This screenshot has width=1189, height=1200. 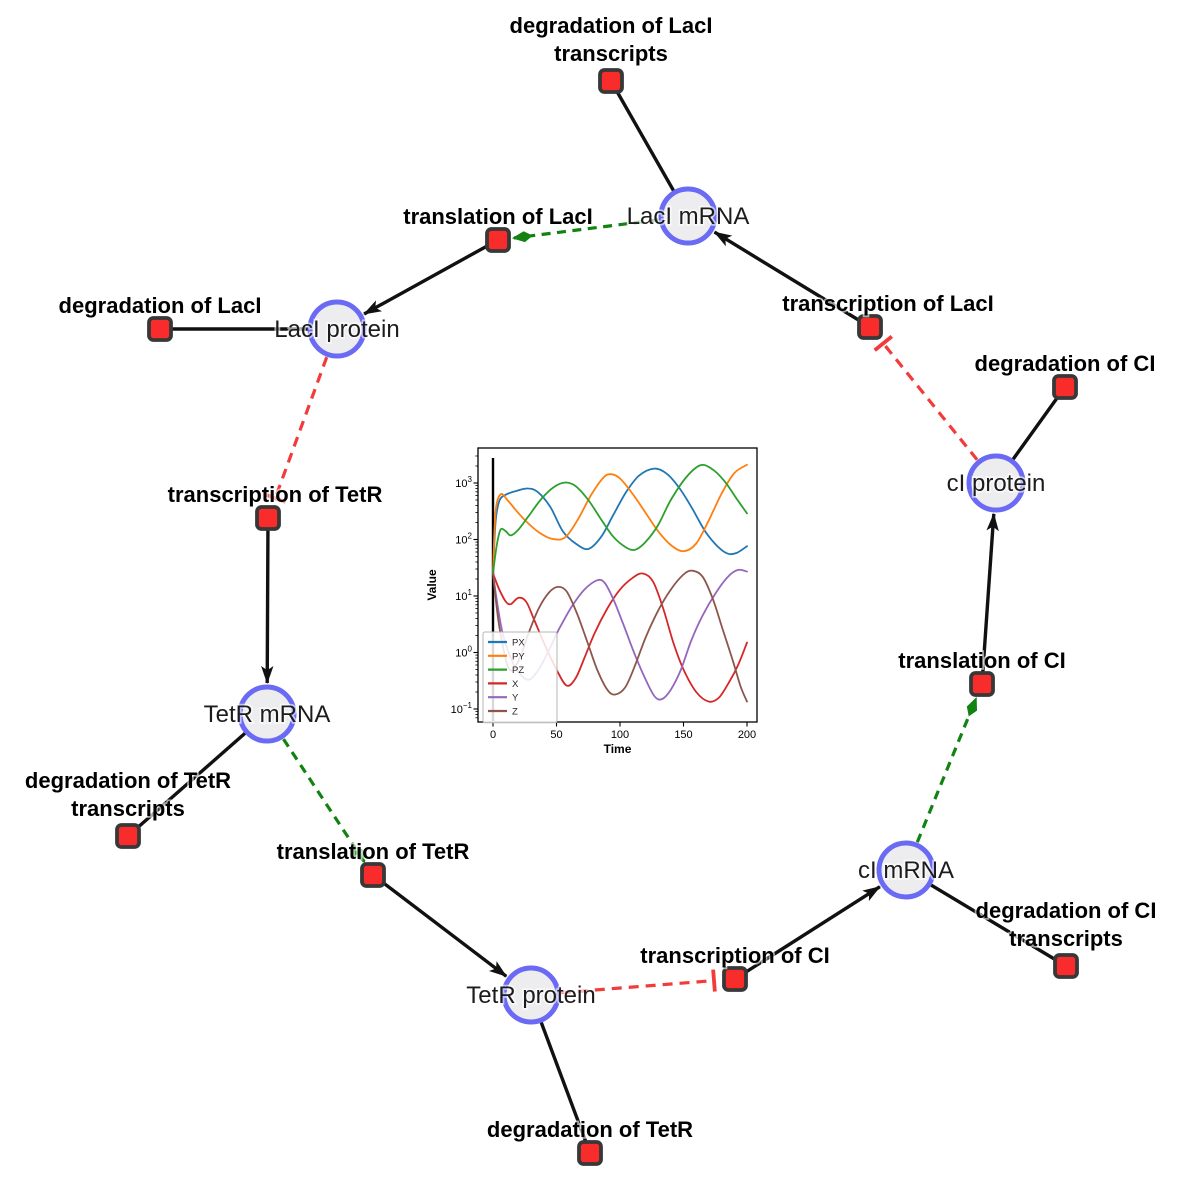 What do you see at coordinates (128, 780) in the screenshot?
I see `reaction-label-deg_tetr_tx-line1: degradation of TetR` at bounding box center [128, 780].